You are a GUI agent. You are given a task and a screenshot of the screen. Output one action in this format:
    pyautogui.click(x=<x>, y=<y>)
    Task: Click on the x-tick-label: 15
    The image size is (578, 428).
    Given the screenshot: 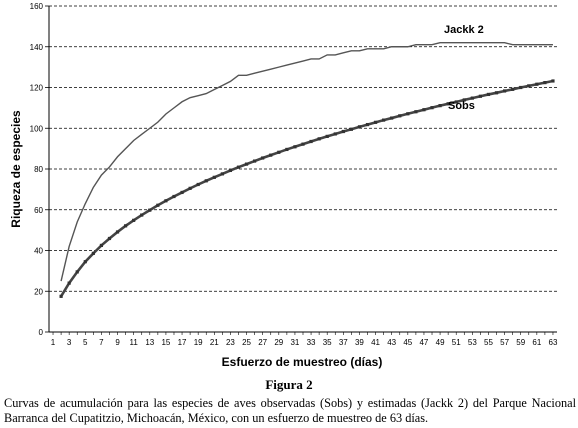 What is the action you would take?
    pyautogui.click(x=165, y=342)
    